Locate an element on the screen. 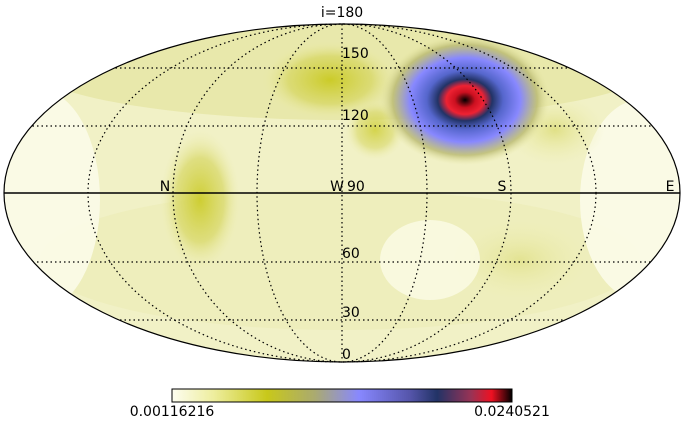 The width and height of the screenshot is (683, 422). inclination-label-30: 30 is located at coordinates (351, 313).